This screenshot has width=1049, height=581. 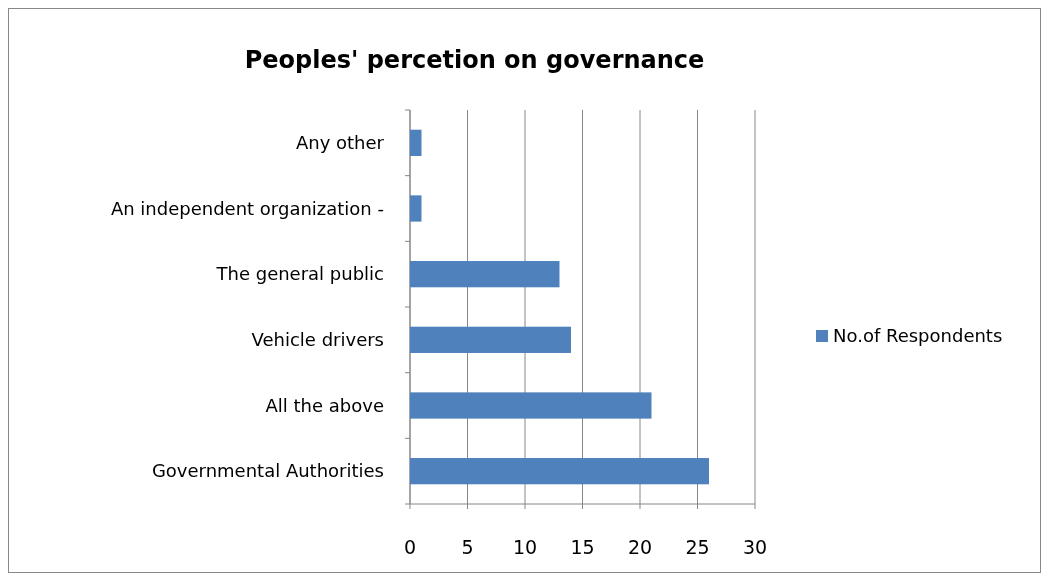 What do you see at coordinates (299, 274) in the screenshot?
I see `y-tick-label: The general public` at bounding box center [299, 274].